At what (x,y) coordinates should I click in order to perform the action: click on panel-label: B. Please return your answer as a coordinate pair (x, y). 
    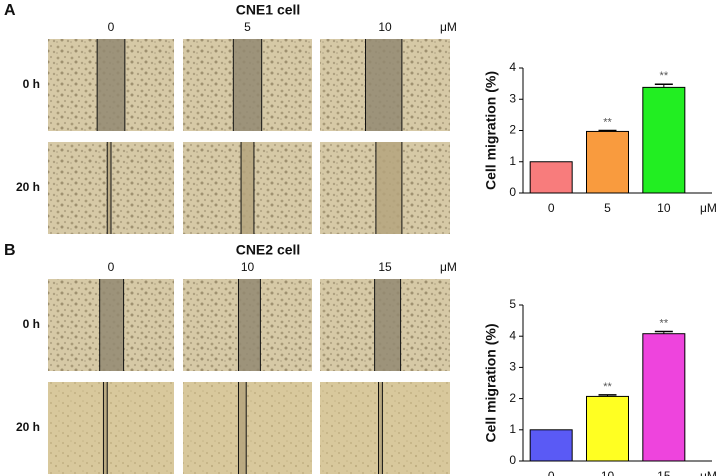
    Looking at the image, I should click on (10, 250).